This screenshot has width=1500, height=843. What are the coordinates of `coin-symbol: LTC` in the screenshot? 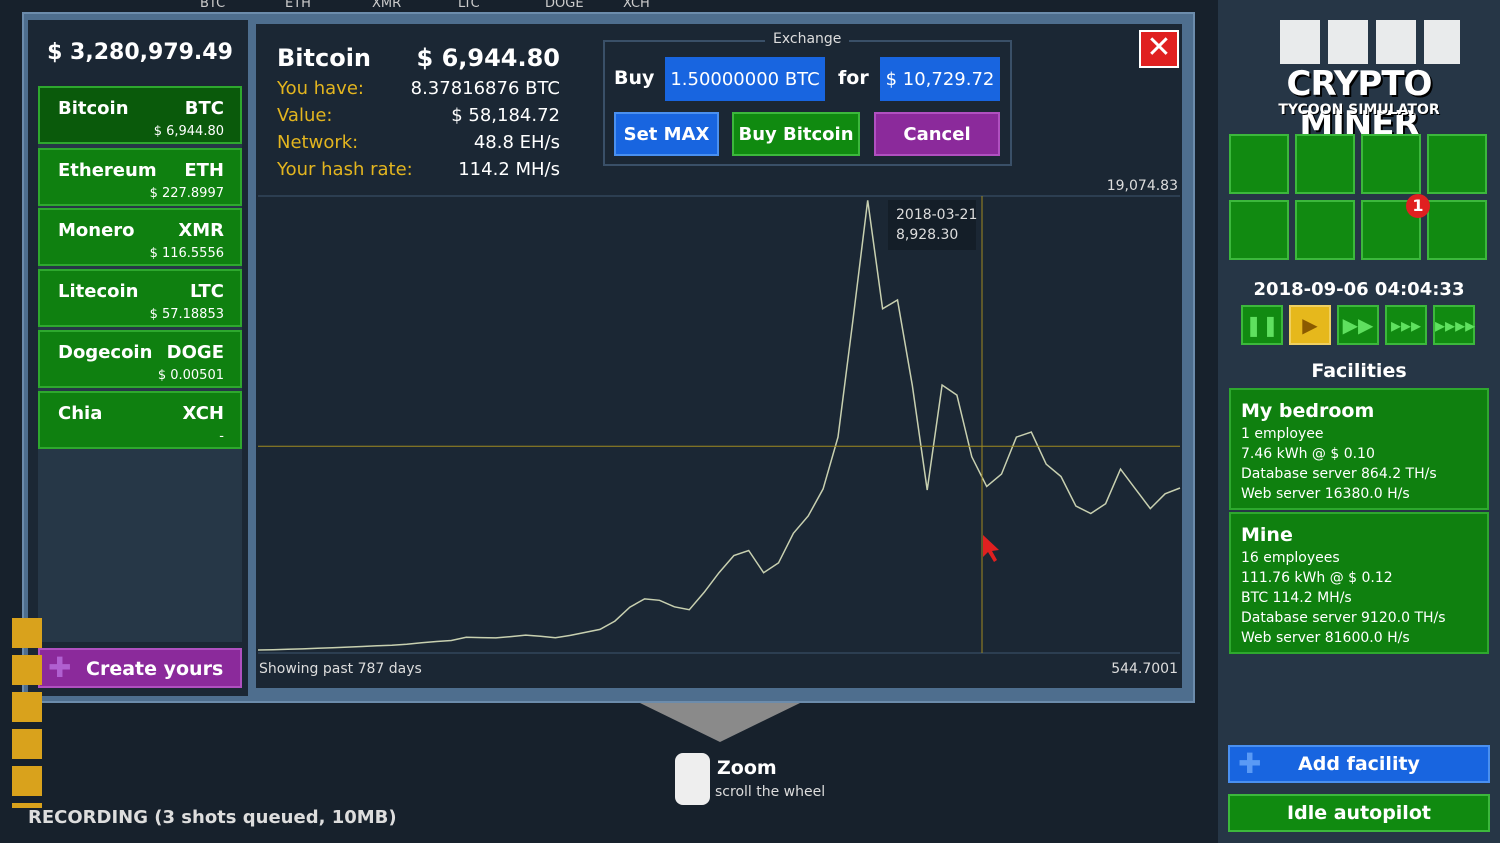 It's located at (207, 291).